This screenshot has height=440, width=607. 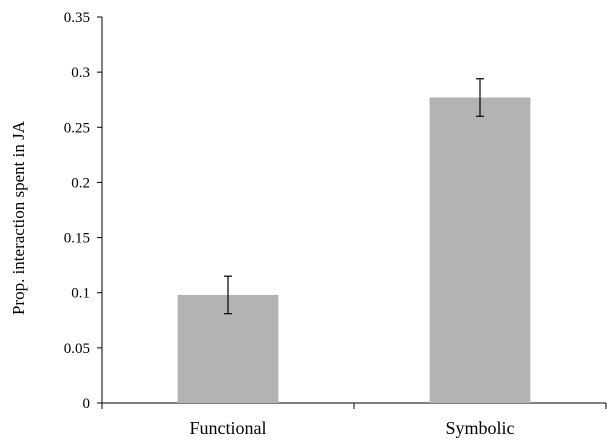 What do you see at coordinates (18, 217) in the screenshot?
I see `y-axis-label: Prop. interaction spent in JA` at bounding box center [18, 217].